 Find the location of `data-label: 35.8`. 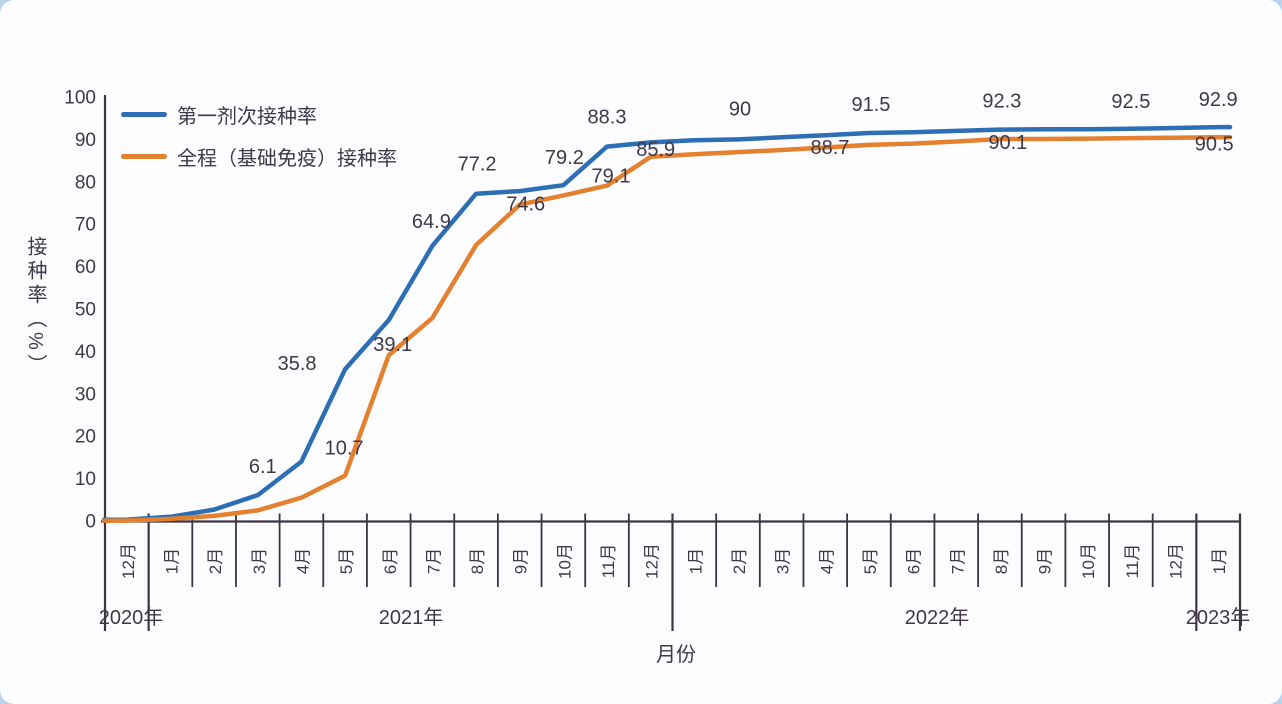

data-label: 35.8 is located at coordinates (297, 364).